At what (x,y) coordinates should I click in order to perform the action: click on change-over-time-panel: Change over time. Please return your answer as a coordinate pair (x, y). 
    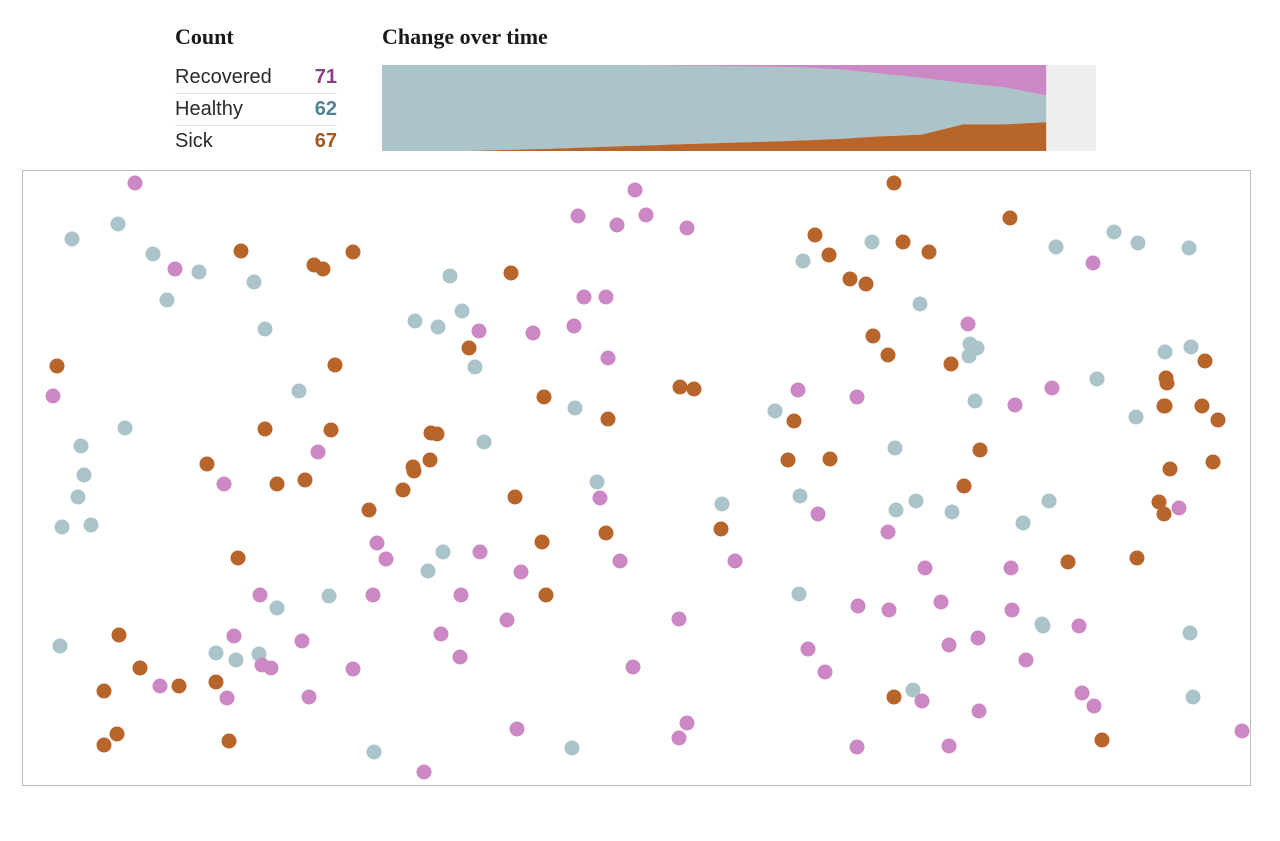
    Looking at the image, I should click on (739, 86).